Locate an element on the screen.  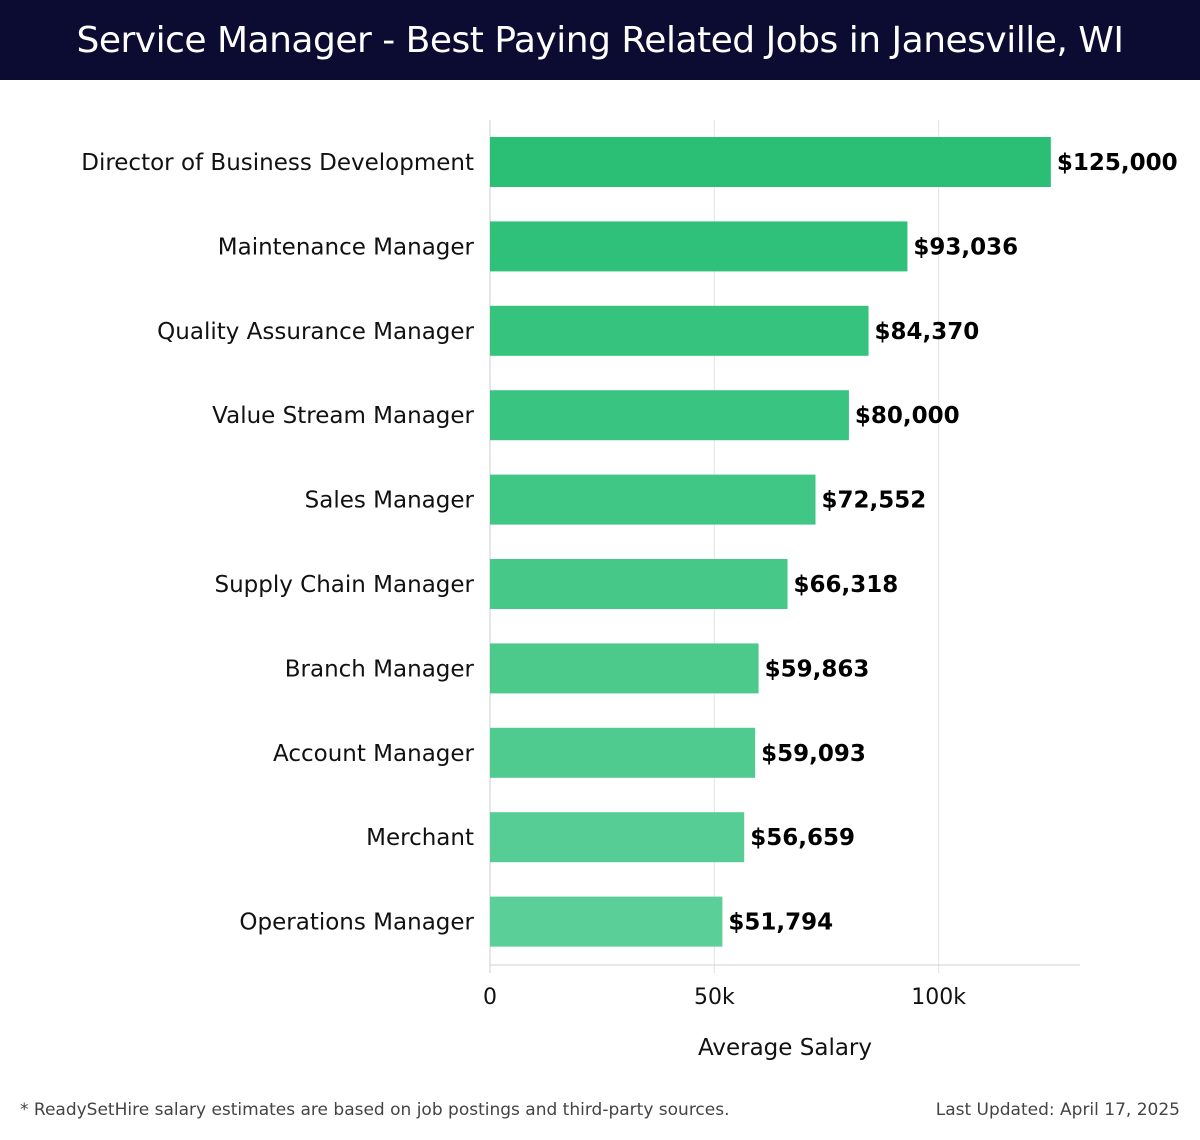
category-label-5: Supply Chain Manager is located at coordinates (344, 585).